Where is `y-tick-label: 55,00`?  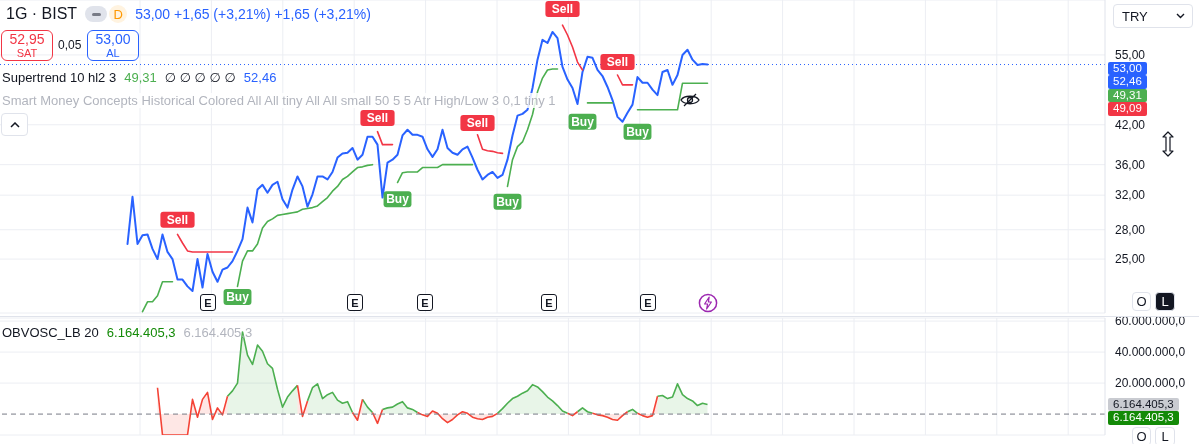 y-tick-label: 55,00 is located at coordinates (1130, 55).